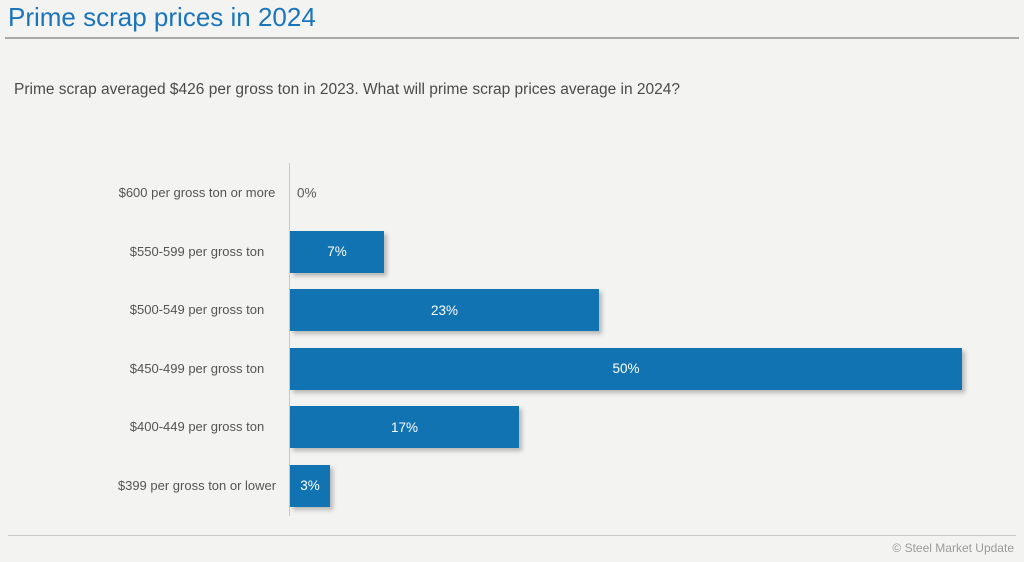 The image size is (1024, 562). I want to click on bar-value-label: 50%, so click(626, 369).